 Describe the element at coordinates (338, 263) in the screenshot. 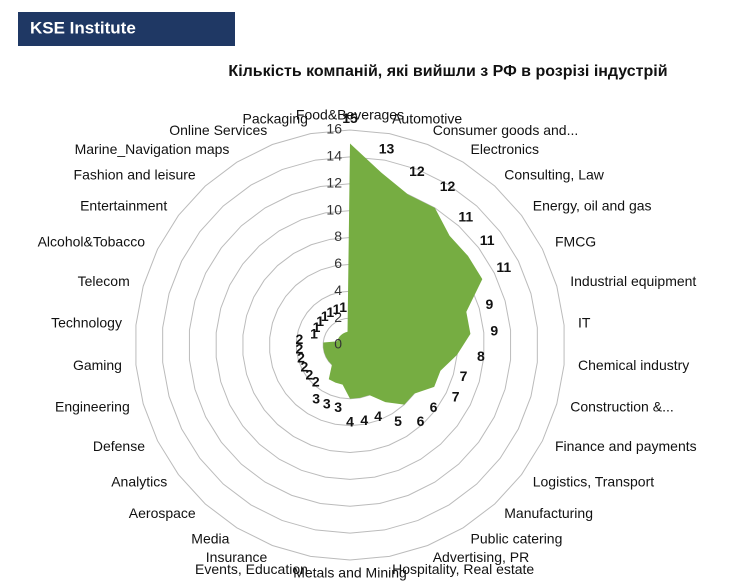

I see `tick-label: 6` at that location.